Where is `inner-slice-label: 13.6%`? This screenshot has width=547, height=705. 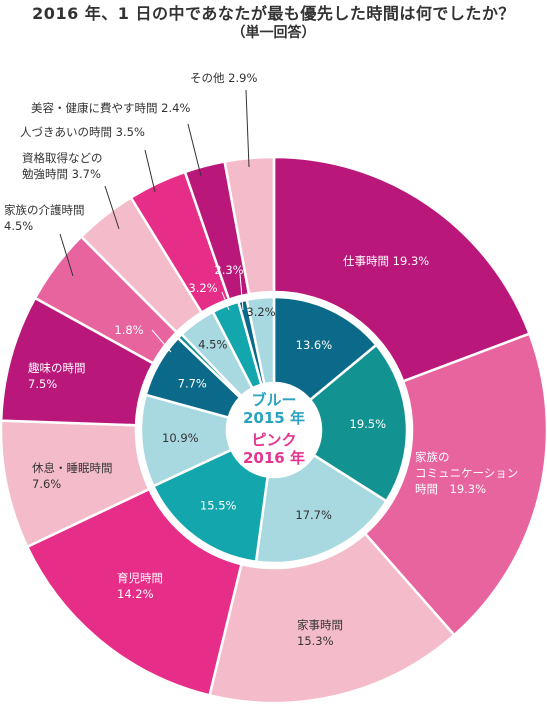 inner-slice-label: 13.6% is located at coordinates (314, 345).